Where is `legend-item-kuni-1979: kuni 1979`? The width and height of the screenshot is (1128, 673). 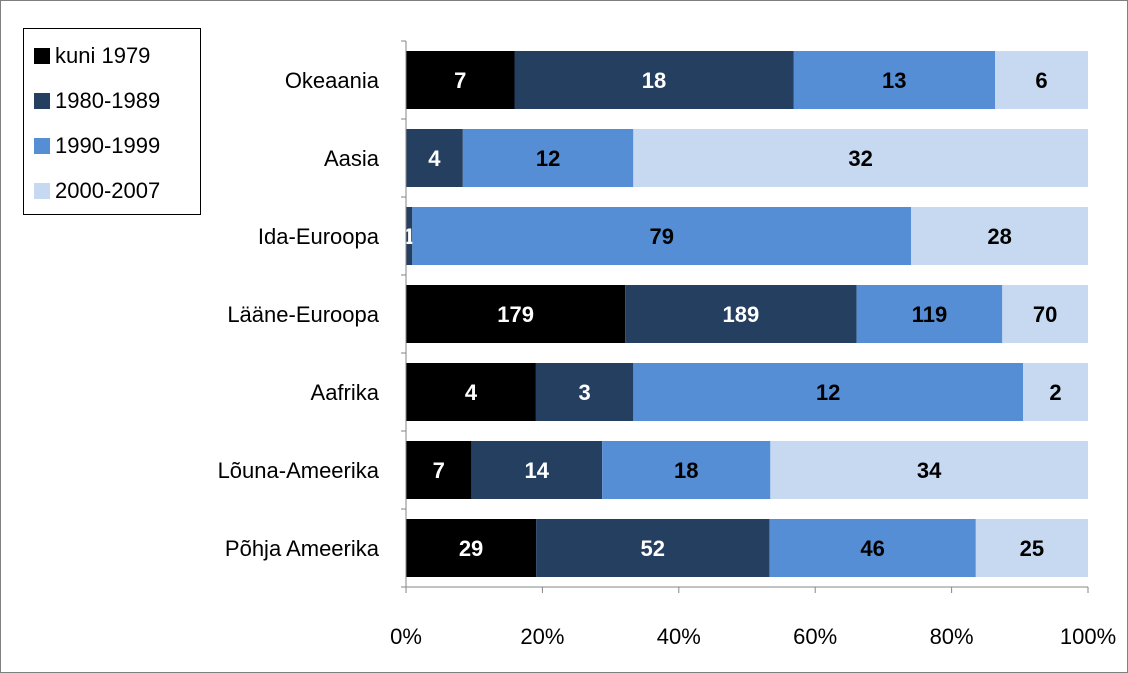
legend-item-kuni-1979: kuni 1979 is located at coordinates (112, 55).